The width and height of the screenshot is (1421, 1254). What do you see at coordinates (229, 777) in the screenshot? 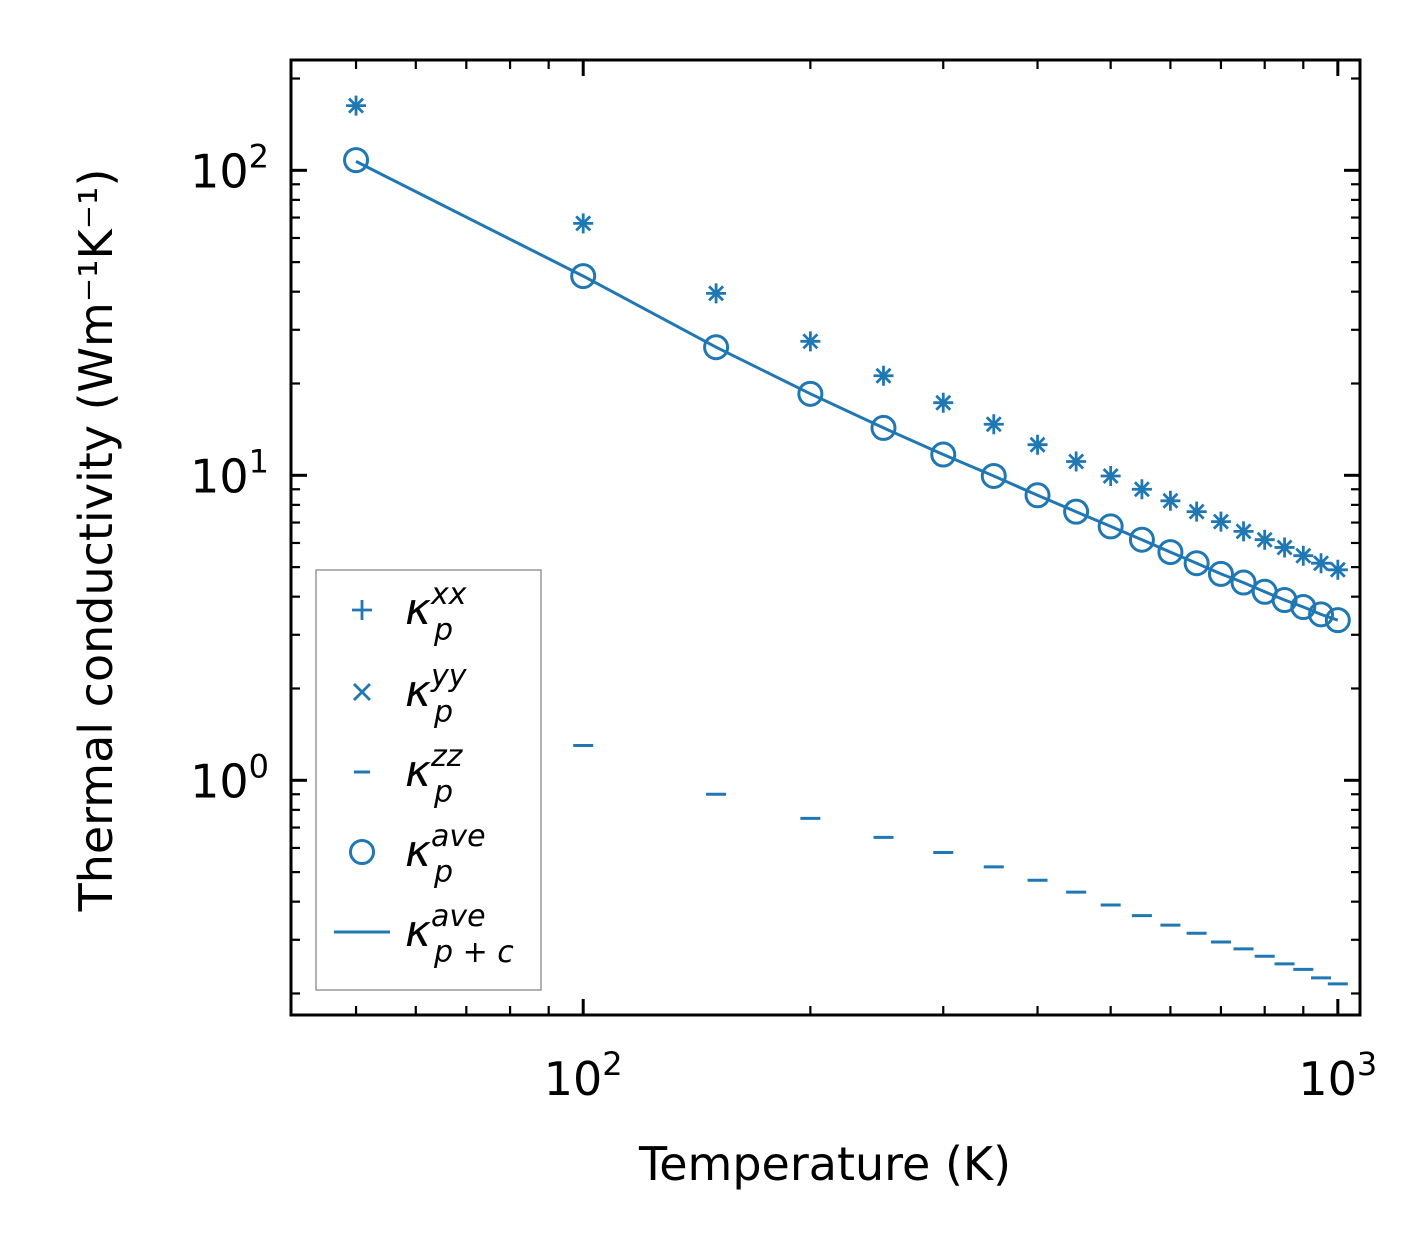
I see `y-tick-label: 10⁰` at bounding box center [229, 777].